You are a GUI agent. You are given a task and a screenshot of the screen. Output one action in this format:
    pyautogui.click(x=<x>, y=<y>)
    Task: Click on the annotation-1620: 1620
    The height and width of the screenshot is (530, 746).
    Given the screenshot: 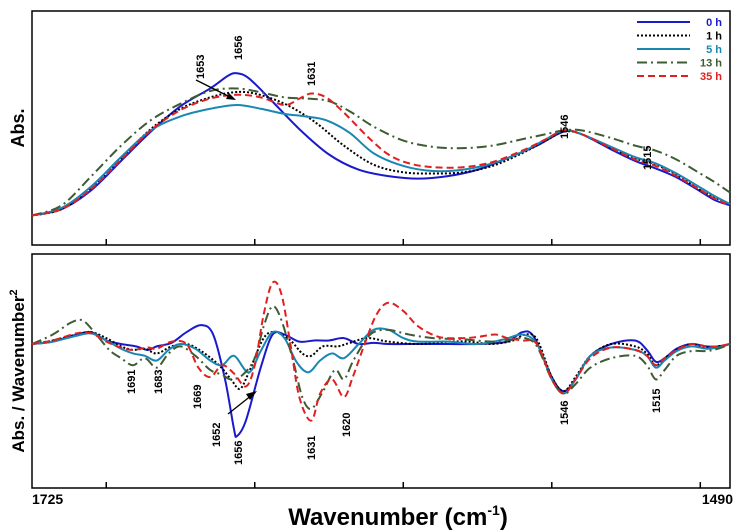 What is the action you would take?
    pyautogui.click(x=347, y=425)
    